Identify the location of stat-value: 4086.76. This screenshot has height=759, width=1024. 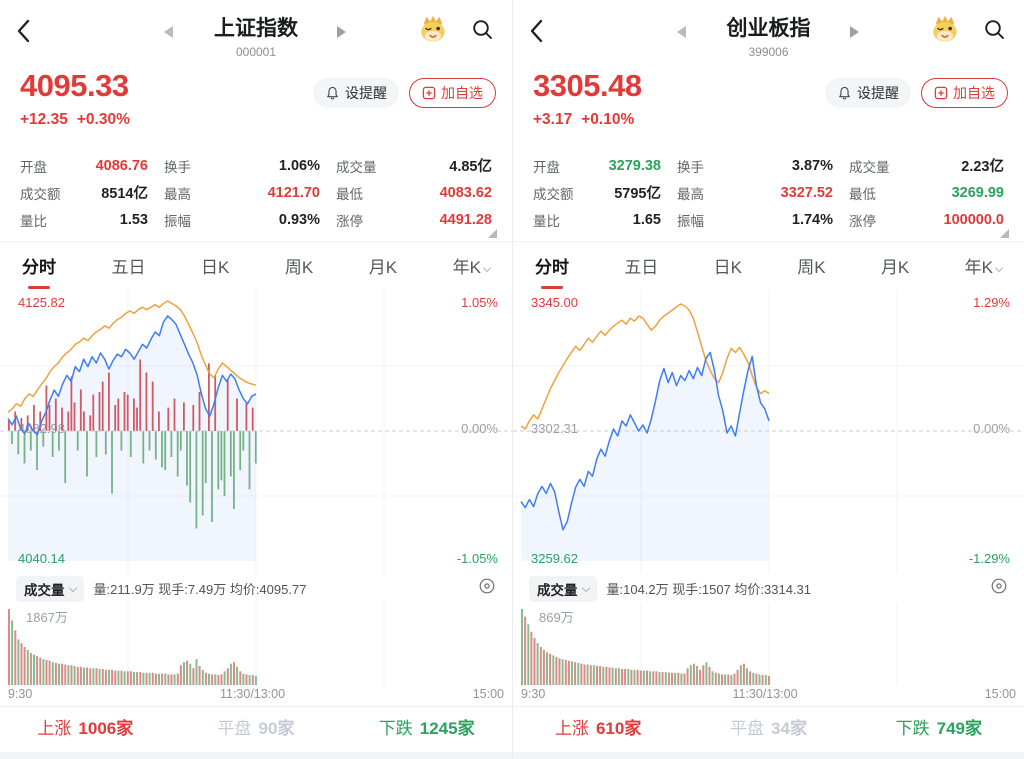
(121, 165).